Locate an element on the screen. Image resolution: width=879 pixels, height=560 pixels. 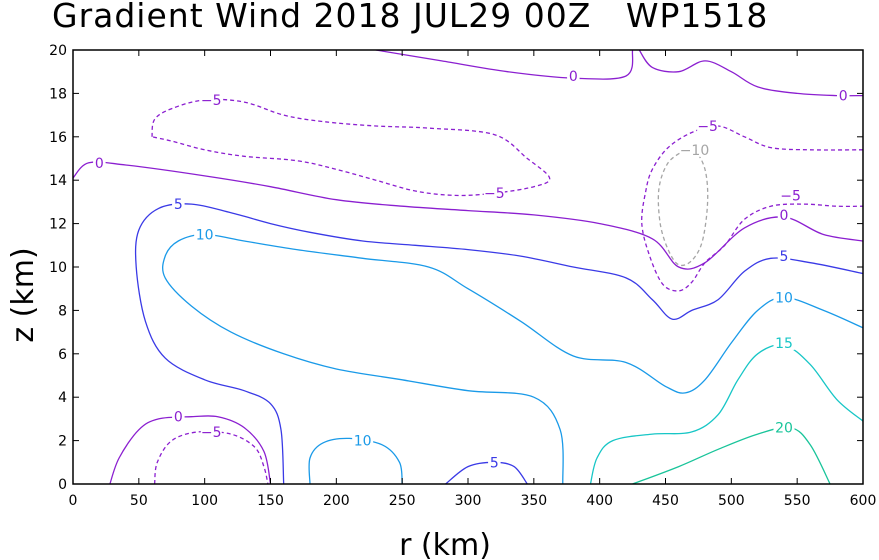
y-axis-label: z (km) is located at coordinates (23, 294).